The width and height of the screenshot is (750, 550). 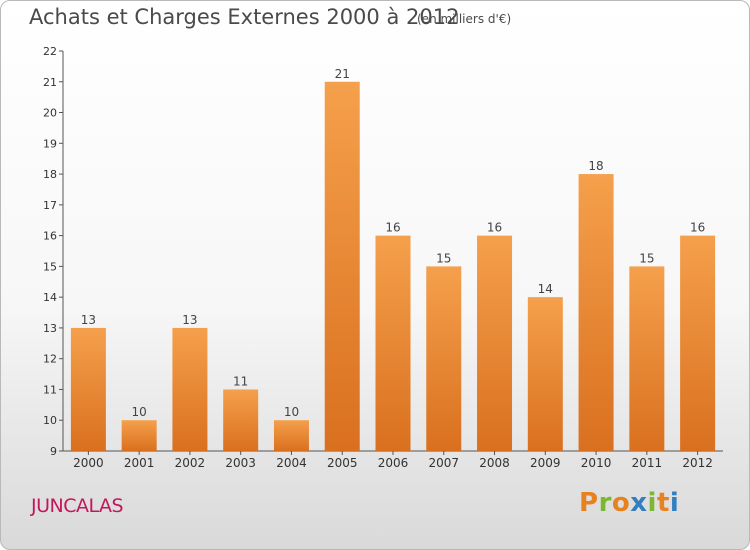 I want to click on logo-letter: x, so click(x=639, y=503).